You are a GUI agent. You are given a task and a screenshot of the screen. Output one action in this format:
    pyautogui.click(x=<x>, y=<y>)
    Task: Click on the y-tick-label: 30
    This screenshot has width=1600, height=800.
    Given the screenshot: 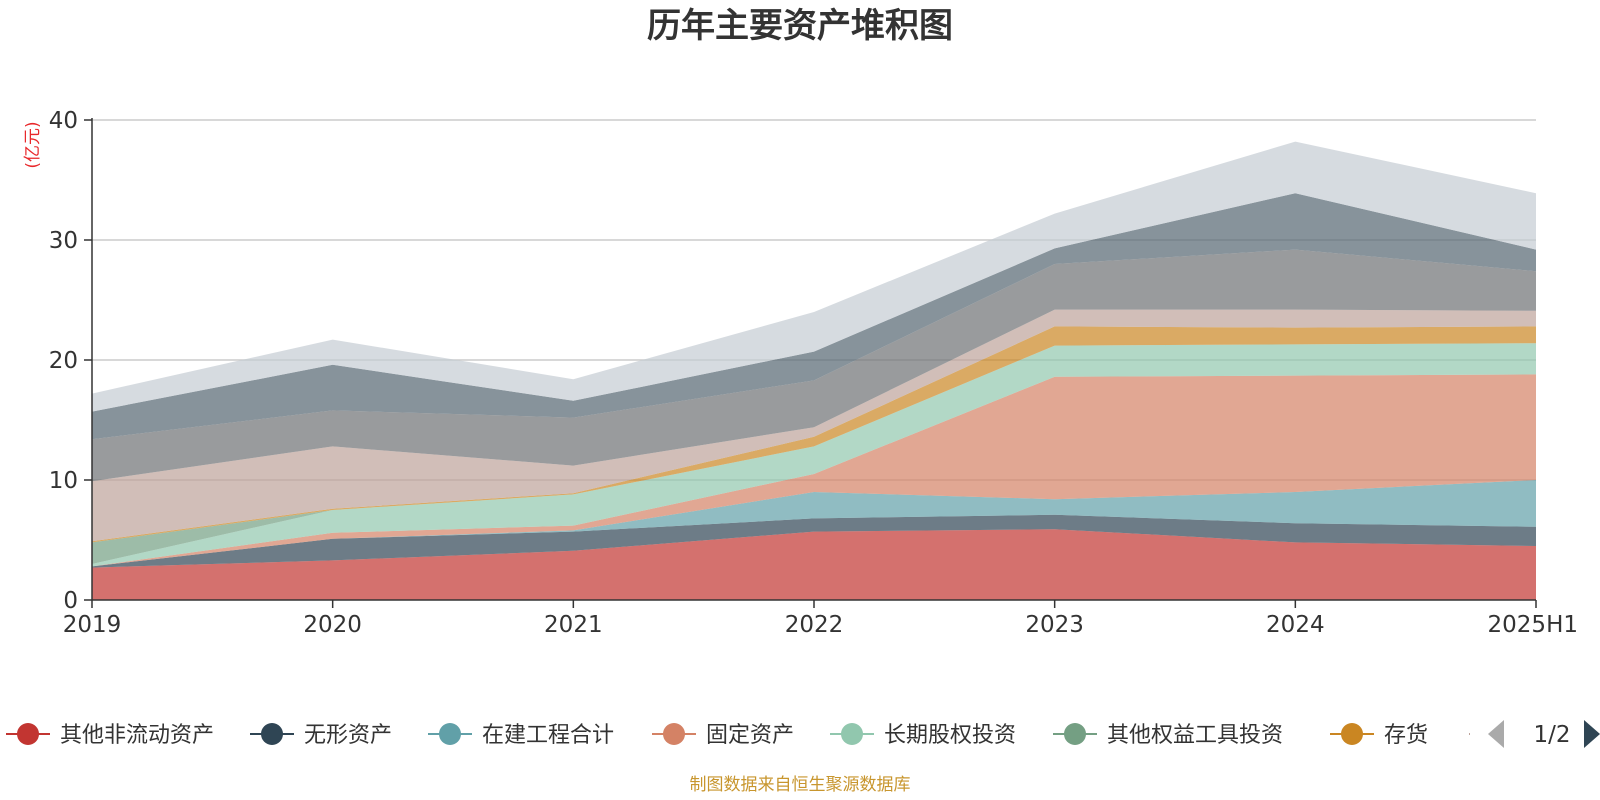 What is the action you would take?
    pyautogui.click(x=63, y=241)
    